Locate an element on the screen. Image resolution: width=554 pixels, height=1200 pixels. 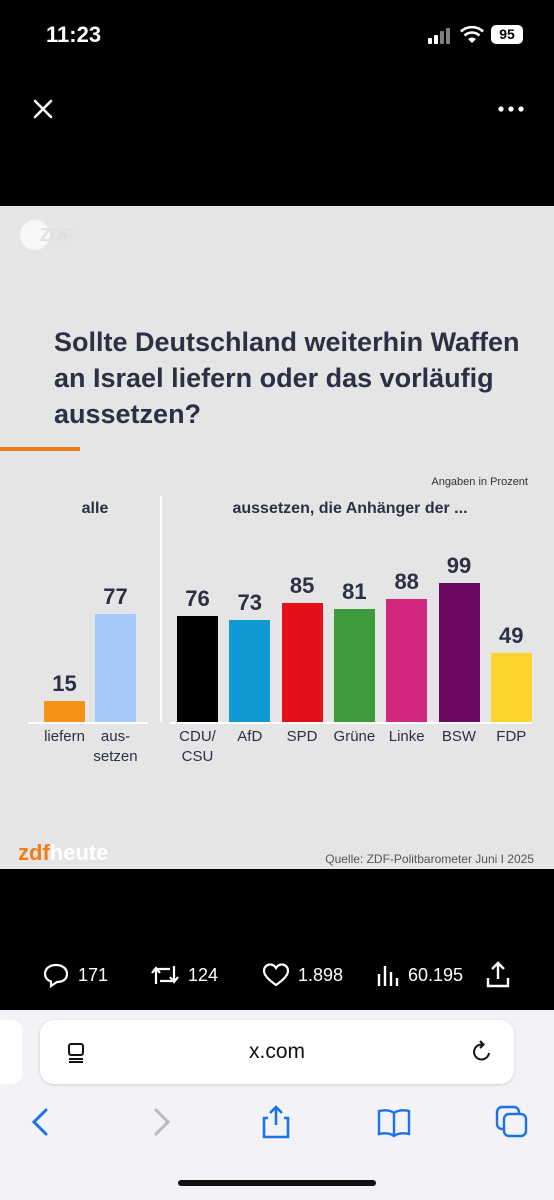
bar-value-label: 49 is located at coordinates (511, 636).